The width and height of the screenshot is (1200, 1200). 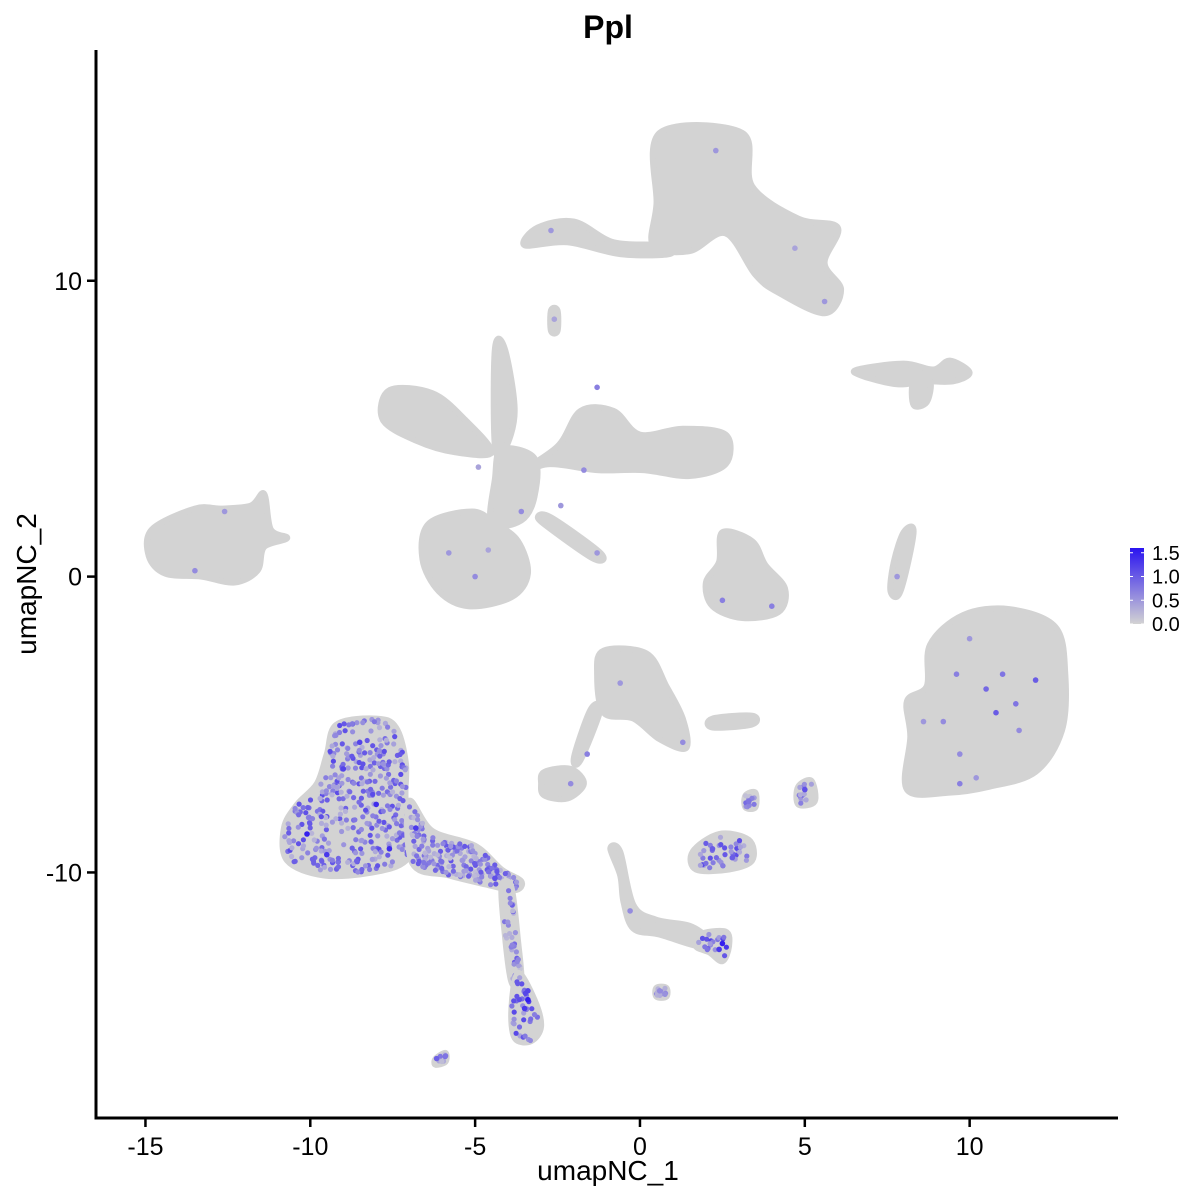 I want to click on y-tick-label: -10, so click(x=64, y=873).